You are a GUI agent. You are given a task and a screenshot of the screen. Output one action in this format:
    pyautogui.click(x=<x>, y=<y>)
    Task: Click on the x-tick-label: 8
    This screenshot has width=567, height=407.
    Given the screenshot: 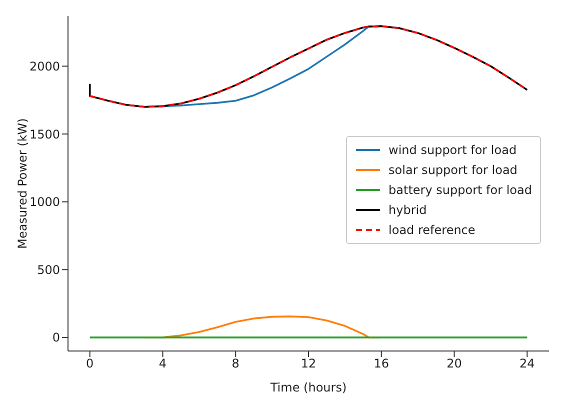 What is the action you would take?
    pyautogui.click(x=236, y=363)
    